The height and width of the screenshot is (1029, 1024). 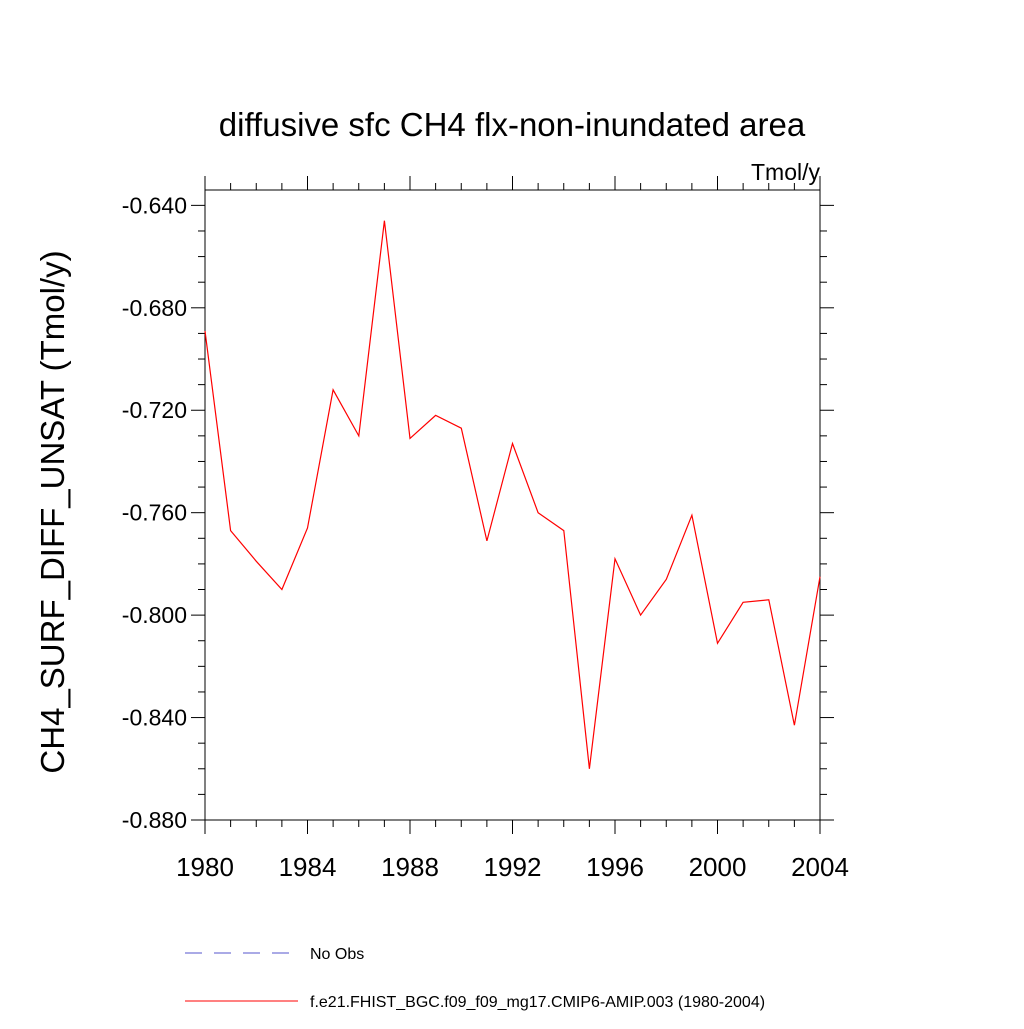 What do you see at coordinates (308, 867) in the screenshot?
I see `x-tick-label: 1984` at bounding box center [308, 867].